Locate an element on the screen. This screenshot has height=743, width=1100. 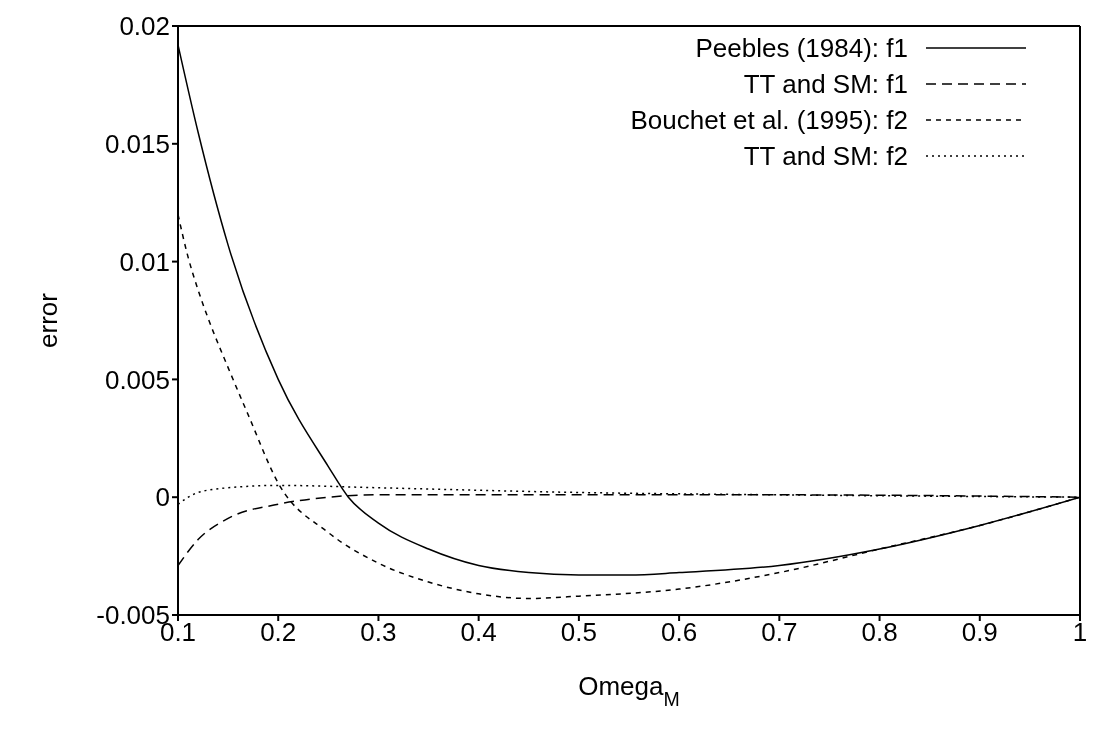
x-tick-label: 0.5 is located at coordinates (578, 632).